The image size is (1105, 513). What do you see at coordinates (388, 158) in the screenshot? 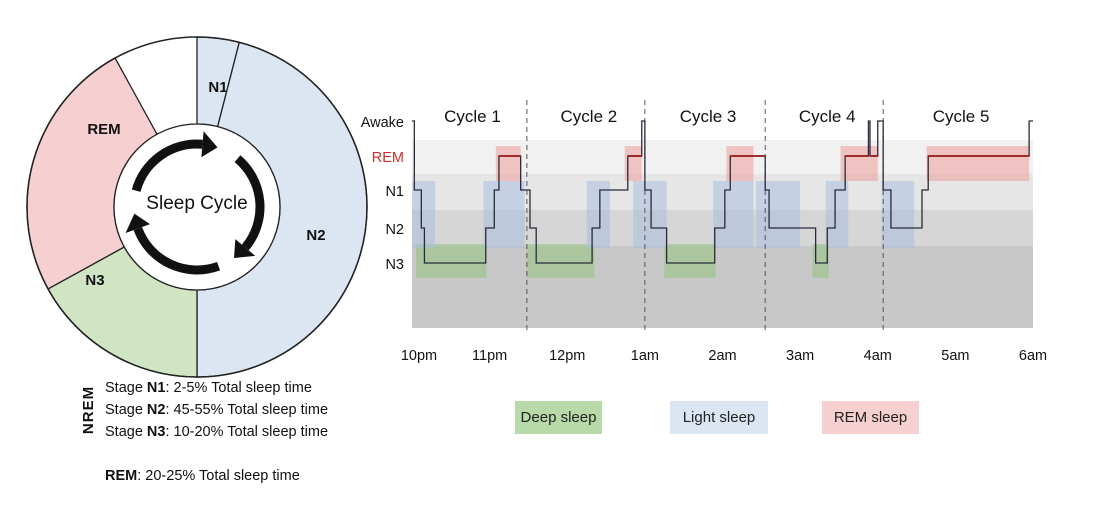
I see `stage-axis-label: REM` at bounding box center [388, 158].